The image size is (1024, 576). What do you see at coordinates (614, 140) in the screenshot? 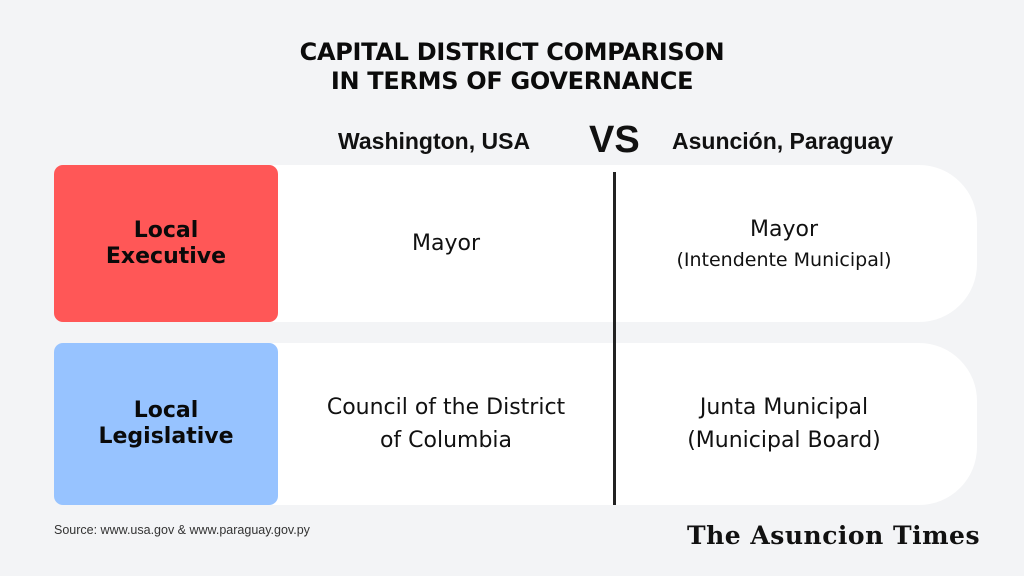
I see `vs-label: VS` at bounding box center [614, 140].